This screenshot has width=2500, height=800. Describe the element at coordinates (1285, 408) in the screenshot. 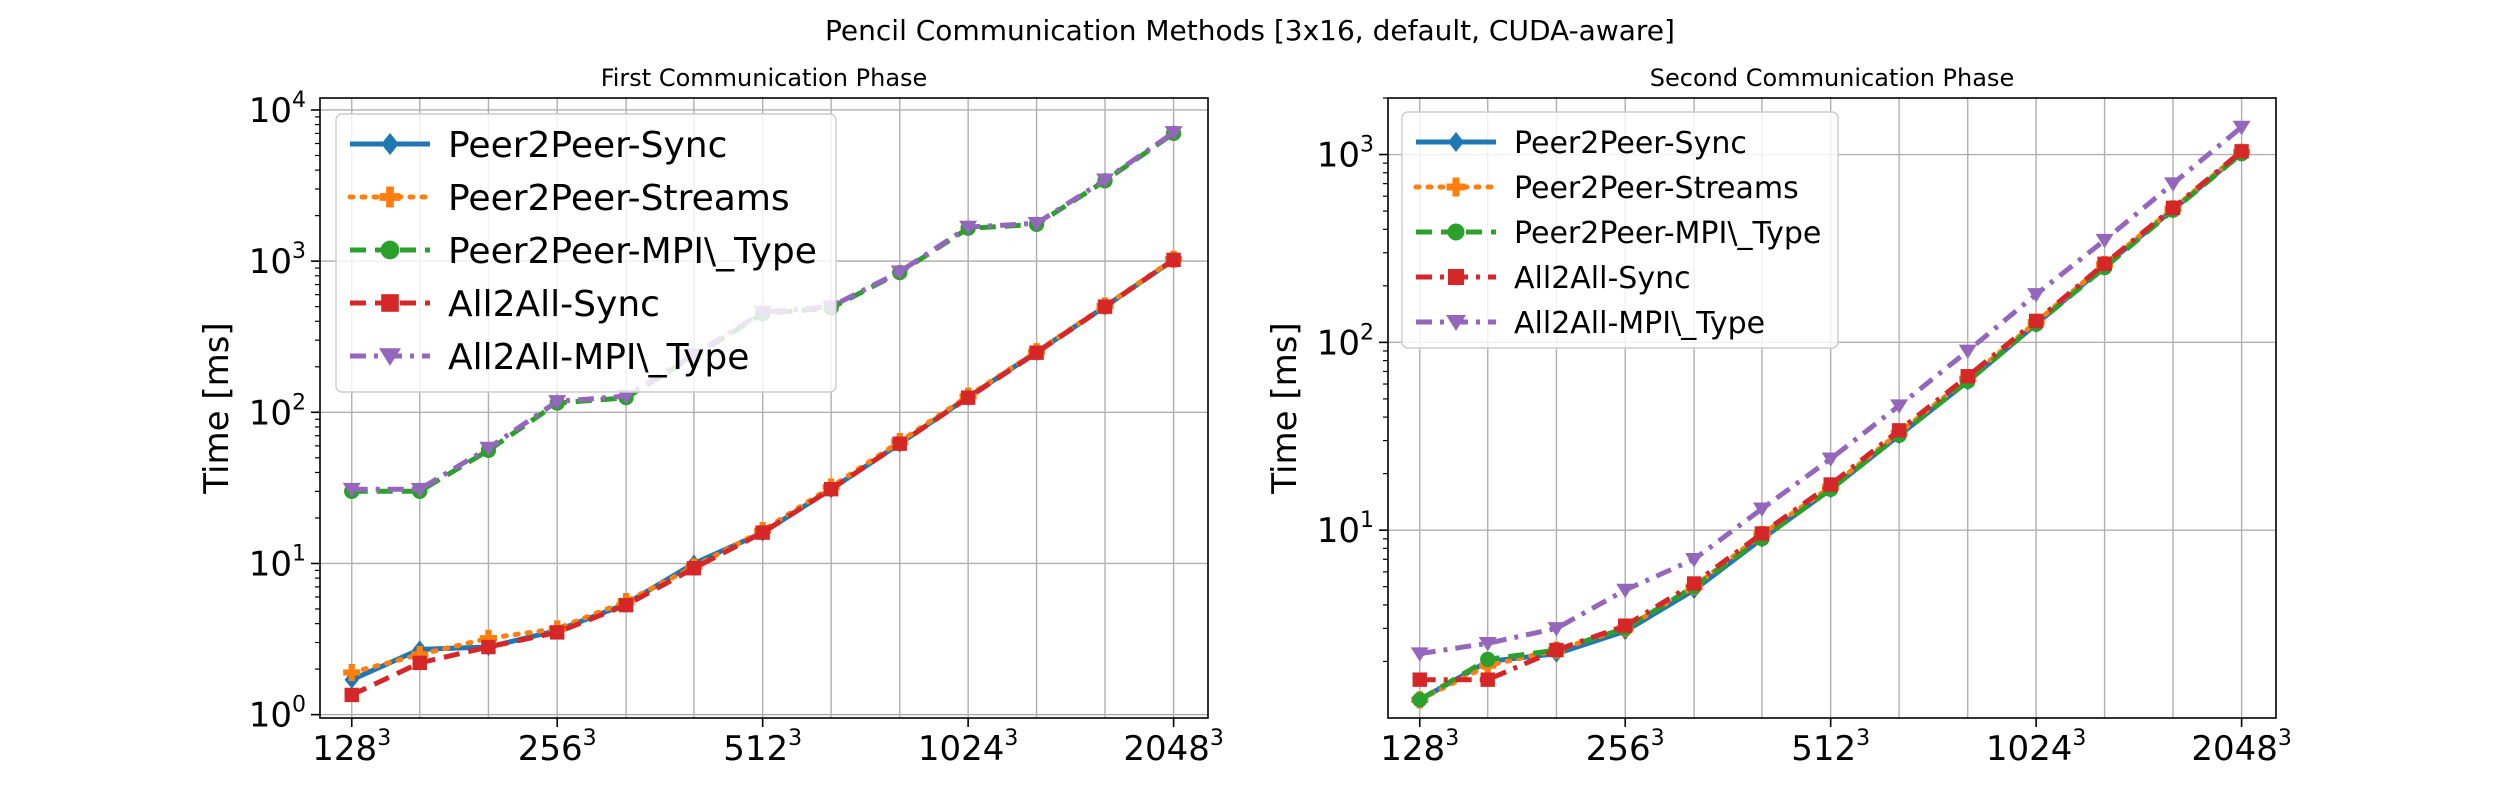

I see `y-axis-label: Time [ms]` at that location.